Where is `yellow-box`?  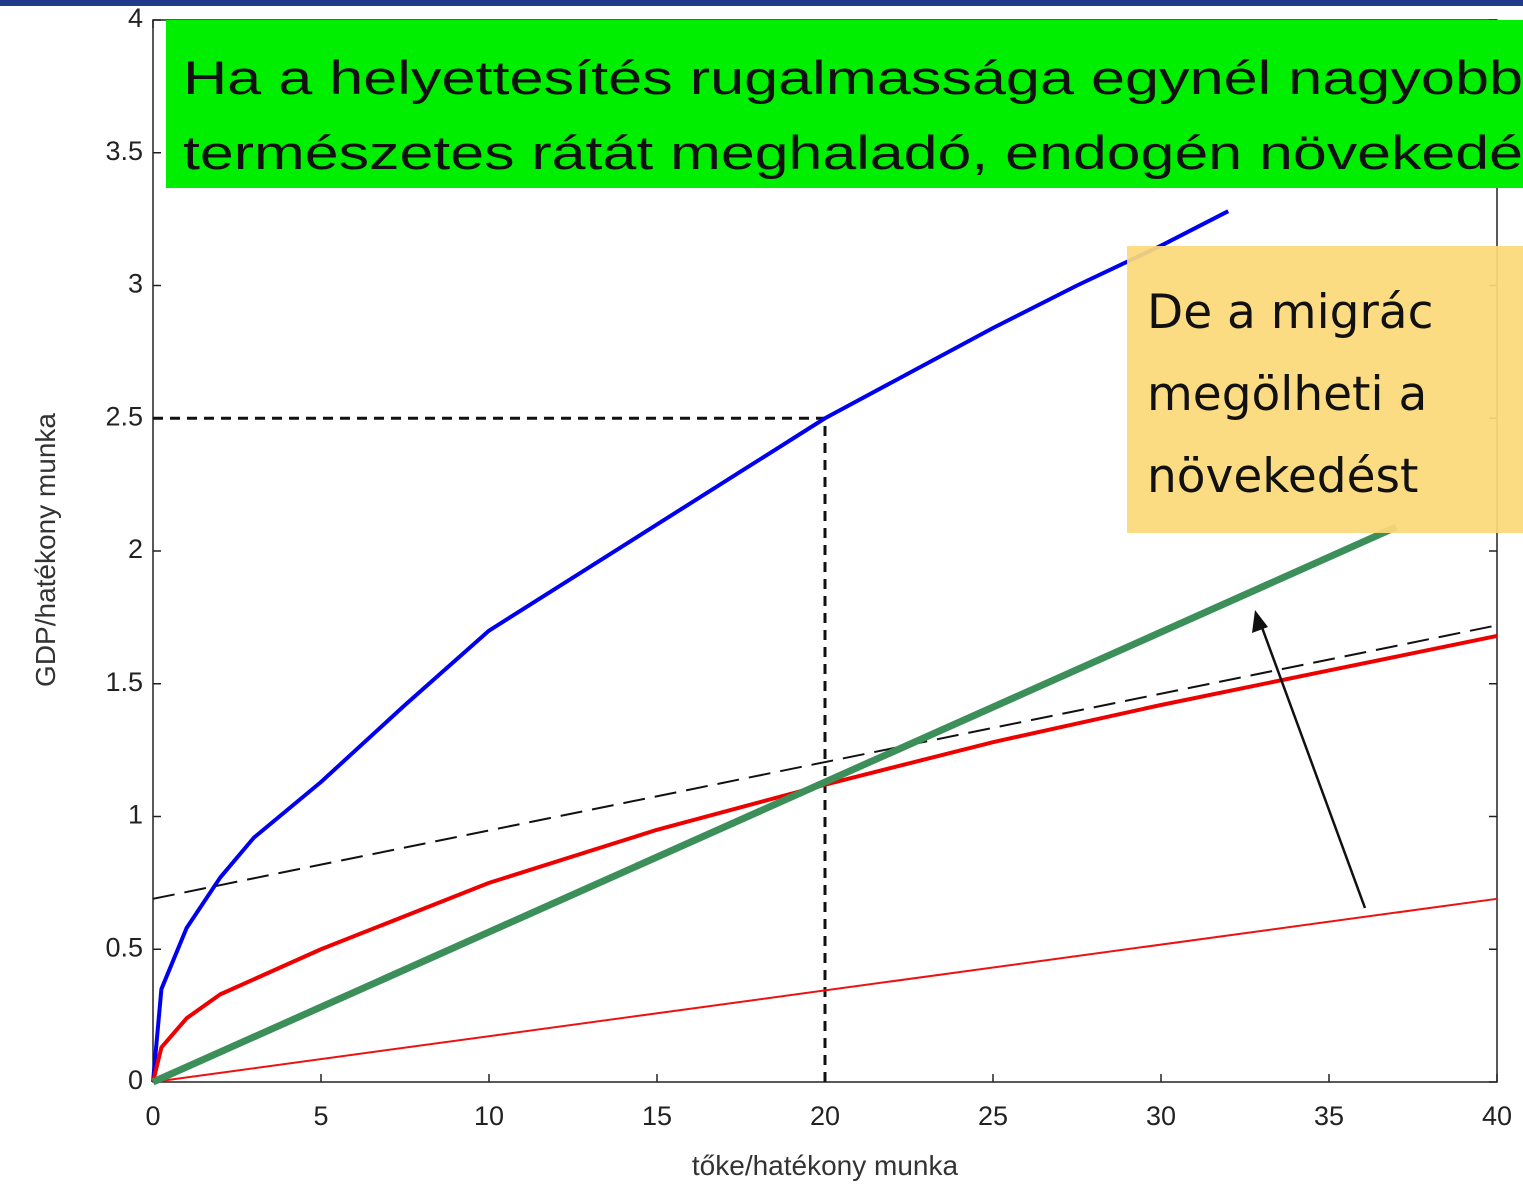
yellow-box is located at coordinates (1325, 389).